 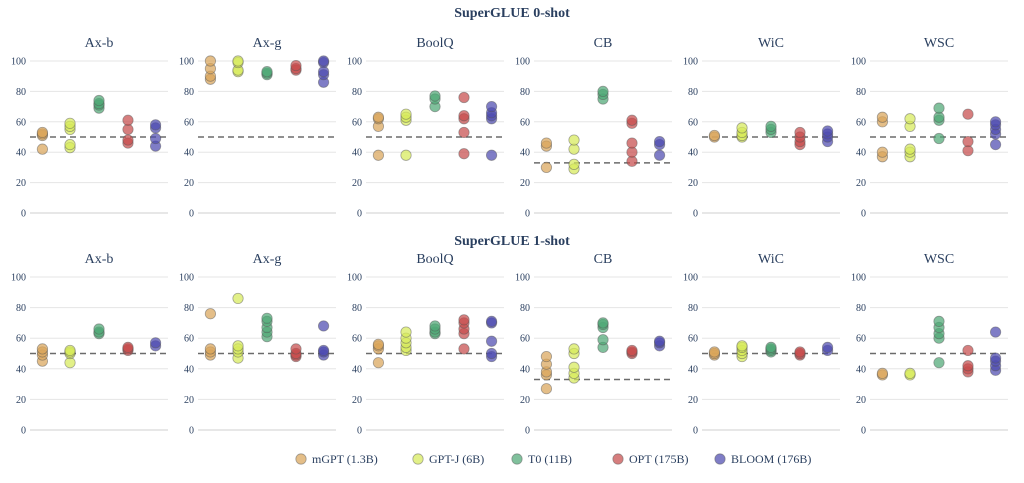 What do you see at coordinates (301, 459) in the screenshot?
I see `legend-marker-mgpt-1-3b` at bounding box center [301, 459].